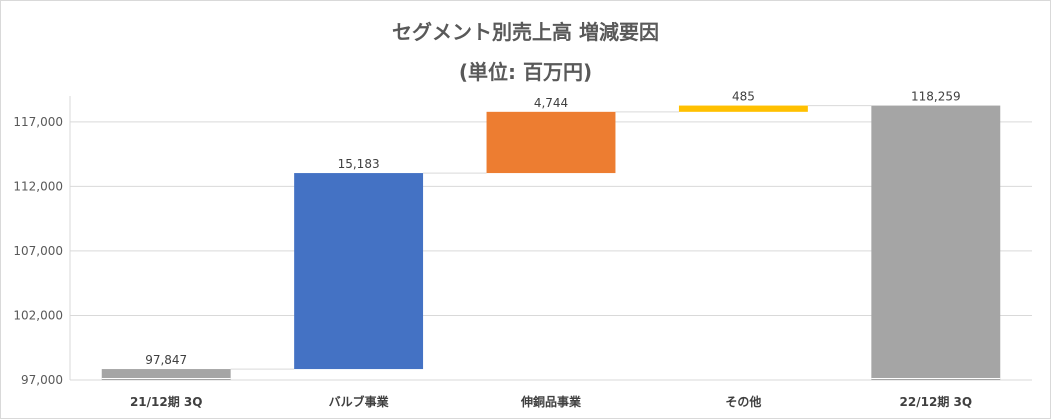 This screenshot has width=1051, height=419. What do you see at coordinates (936, 401) in the screenshot?
I see `category-label: 22/12期 3Q` at bounding box center [936, 401].